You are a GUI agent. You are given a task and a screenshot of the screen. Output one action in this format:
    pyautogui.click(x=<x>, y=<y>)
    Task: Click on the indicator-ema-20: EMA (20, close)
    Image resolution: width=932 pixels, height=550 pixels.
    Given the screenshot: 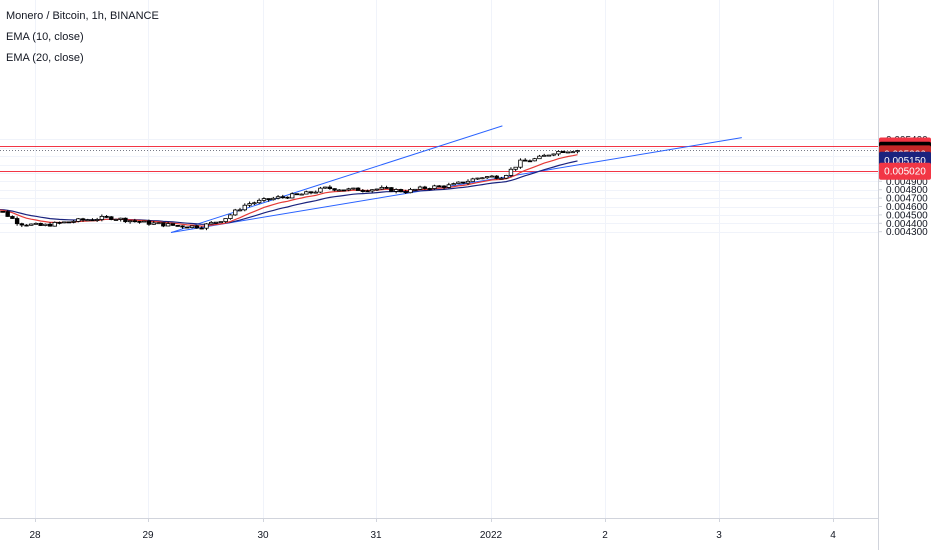 What is the action you would take?
    pyautogui.click(x=45, y=58)
    